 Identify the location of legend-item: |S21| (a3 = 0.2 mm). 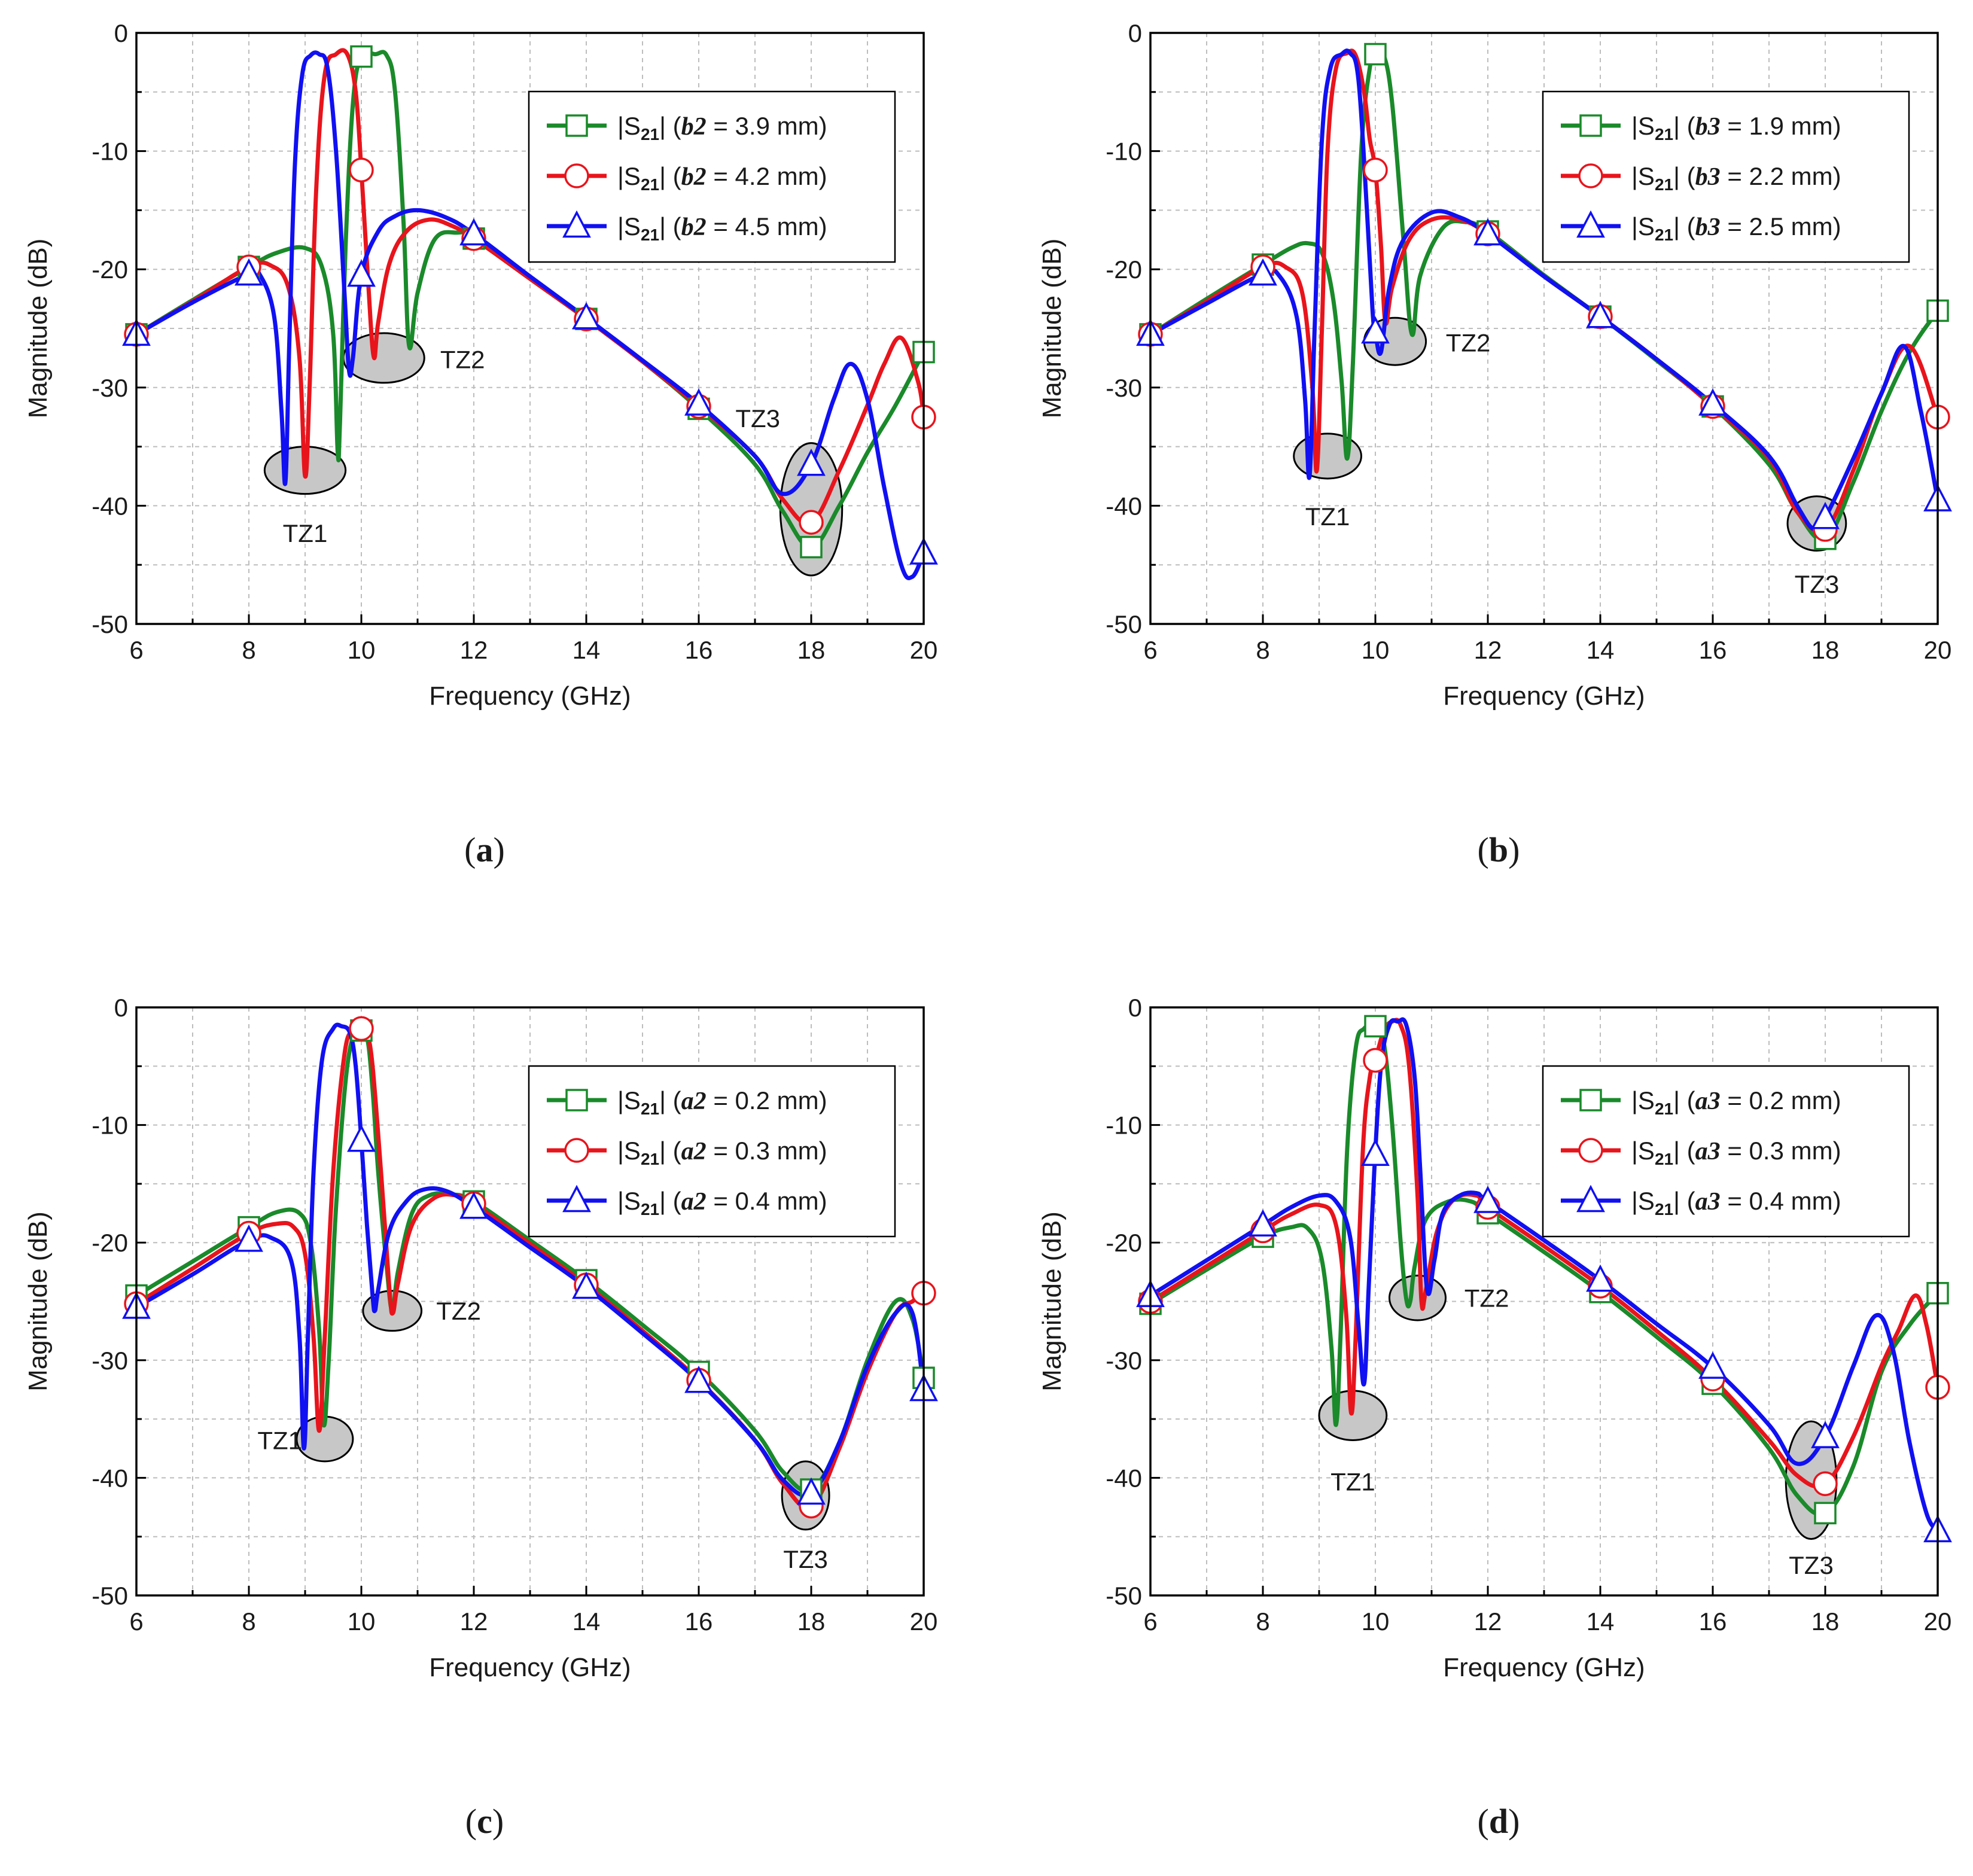
(1701, 1102).